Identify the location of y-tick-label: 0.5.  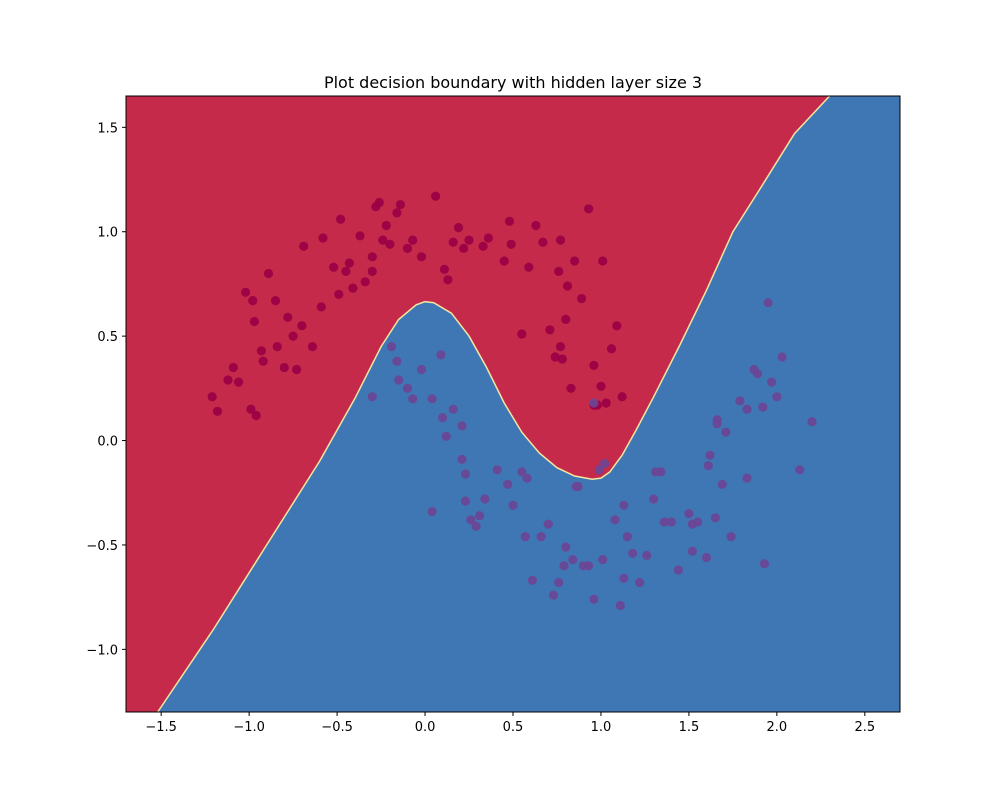
(107, 337).